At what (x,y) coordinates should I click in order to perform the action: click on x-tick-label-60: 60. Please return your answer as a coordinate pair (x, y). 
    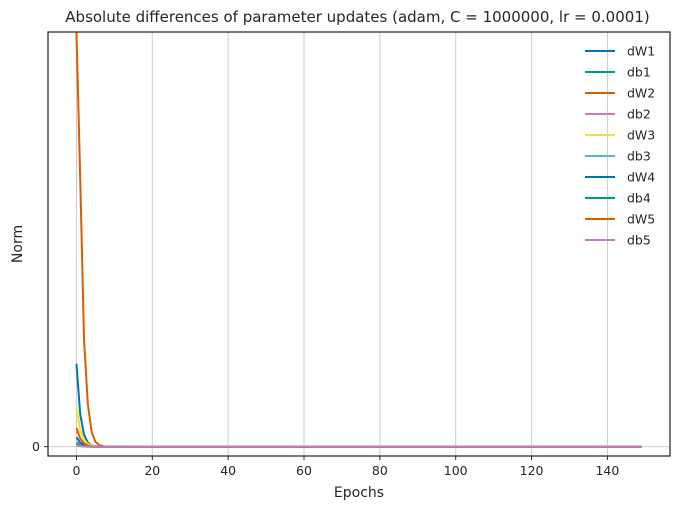
    Looking at the image, I should click on (304, 470).